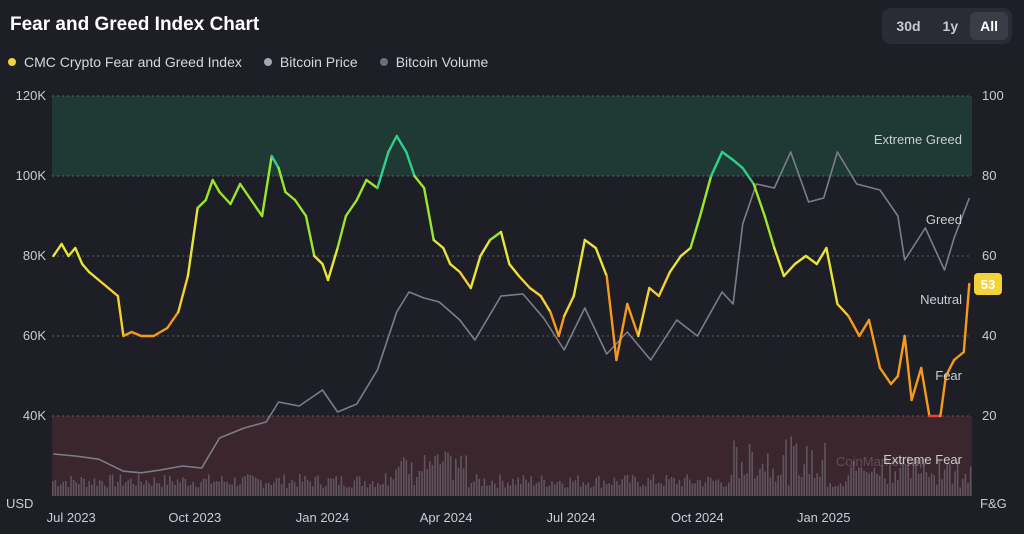 The image size is (1024, 534). What do you see at coordinates (989, 26) in the screenshot?
I see `range-option-all: All` at bounding box center [989, 26].